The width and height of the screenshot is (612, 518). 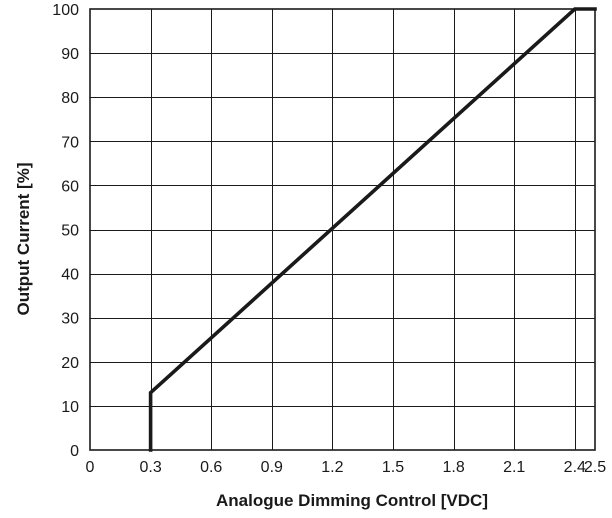 I want to click on x-tick-label: 2.1, so click(x=514, y=467).